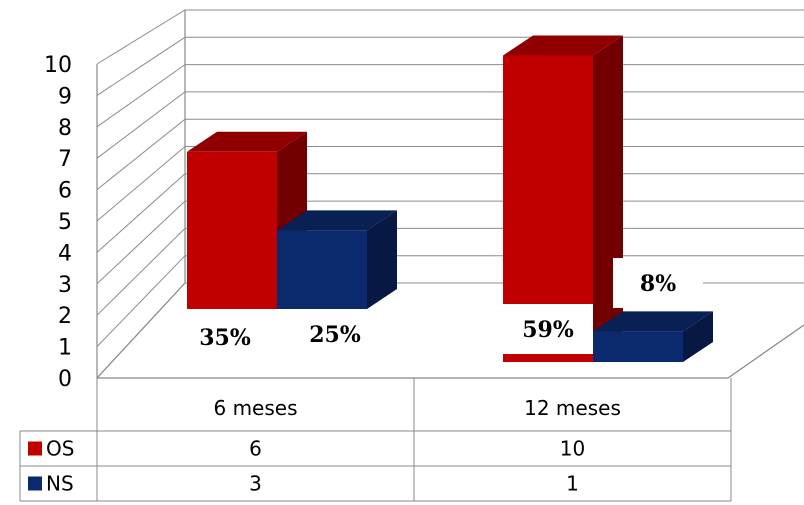 The image size is (804, 505). I want to click on legend-key-ns, so click(35, 483).